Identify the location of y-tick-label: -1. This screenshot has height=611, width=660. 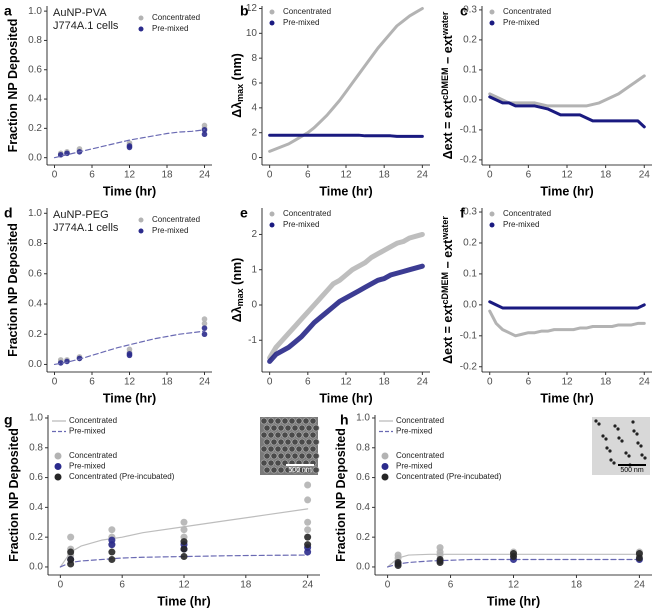
(252, 340).